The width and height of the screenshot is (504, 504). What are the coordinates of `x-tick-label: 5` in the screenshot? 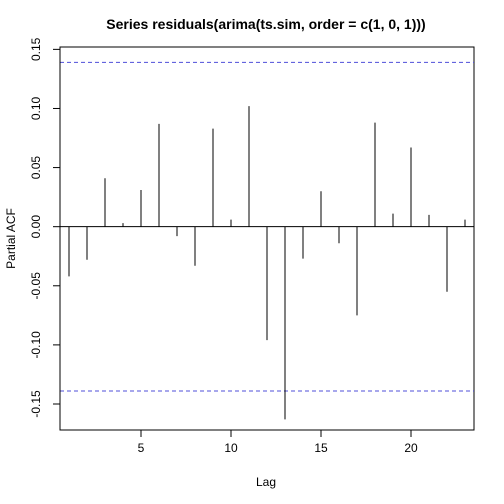 It's located at (141, 448).